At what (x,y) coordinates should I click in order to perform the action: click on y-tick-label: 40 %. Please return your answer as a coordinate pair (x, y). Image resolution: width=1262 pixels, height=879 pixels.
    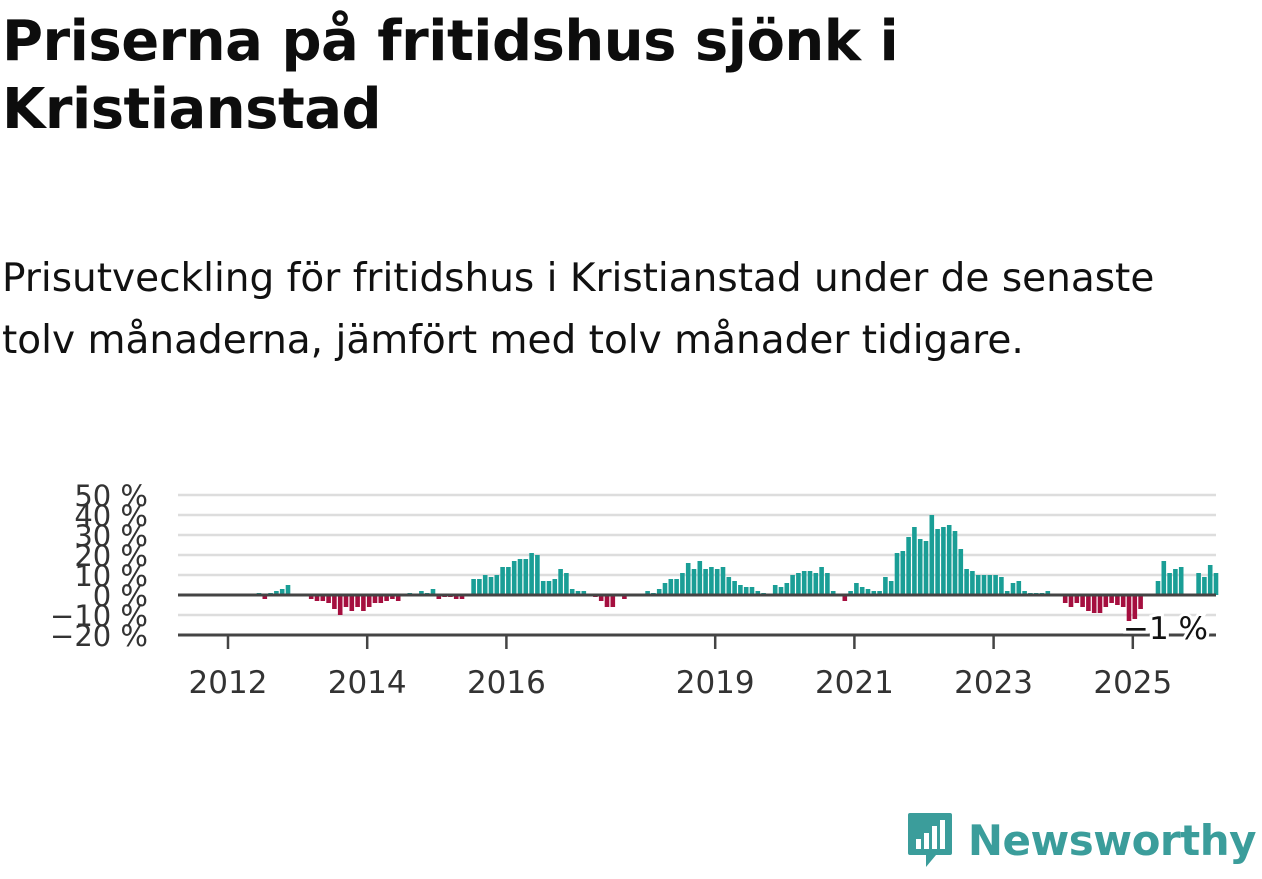
    Looking at the image, I should click on (111, 516).